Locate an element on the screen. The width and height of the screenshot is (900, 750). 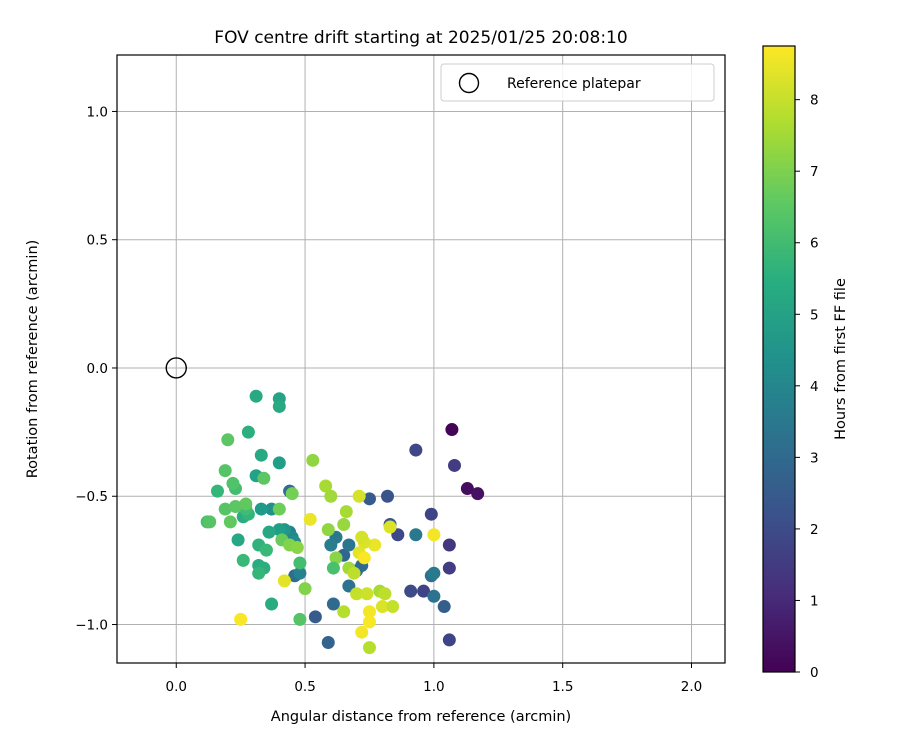
y-axis-ticks: 1.0 0.5 0.0 −0.5 −1.0 is located at coordinates (96, 369).